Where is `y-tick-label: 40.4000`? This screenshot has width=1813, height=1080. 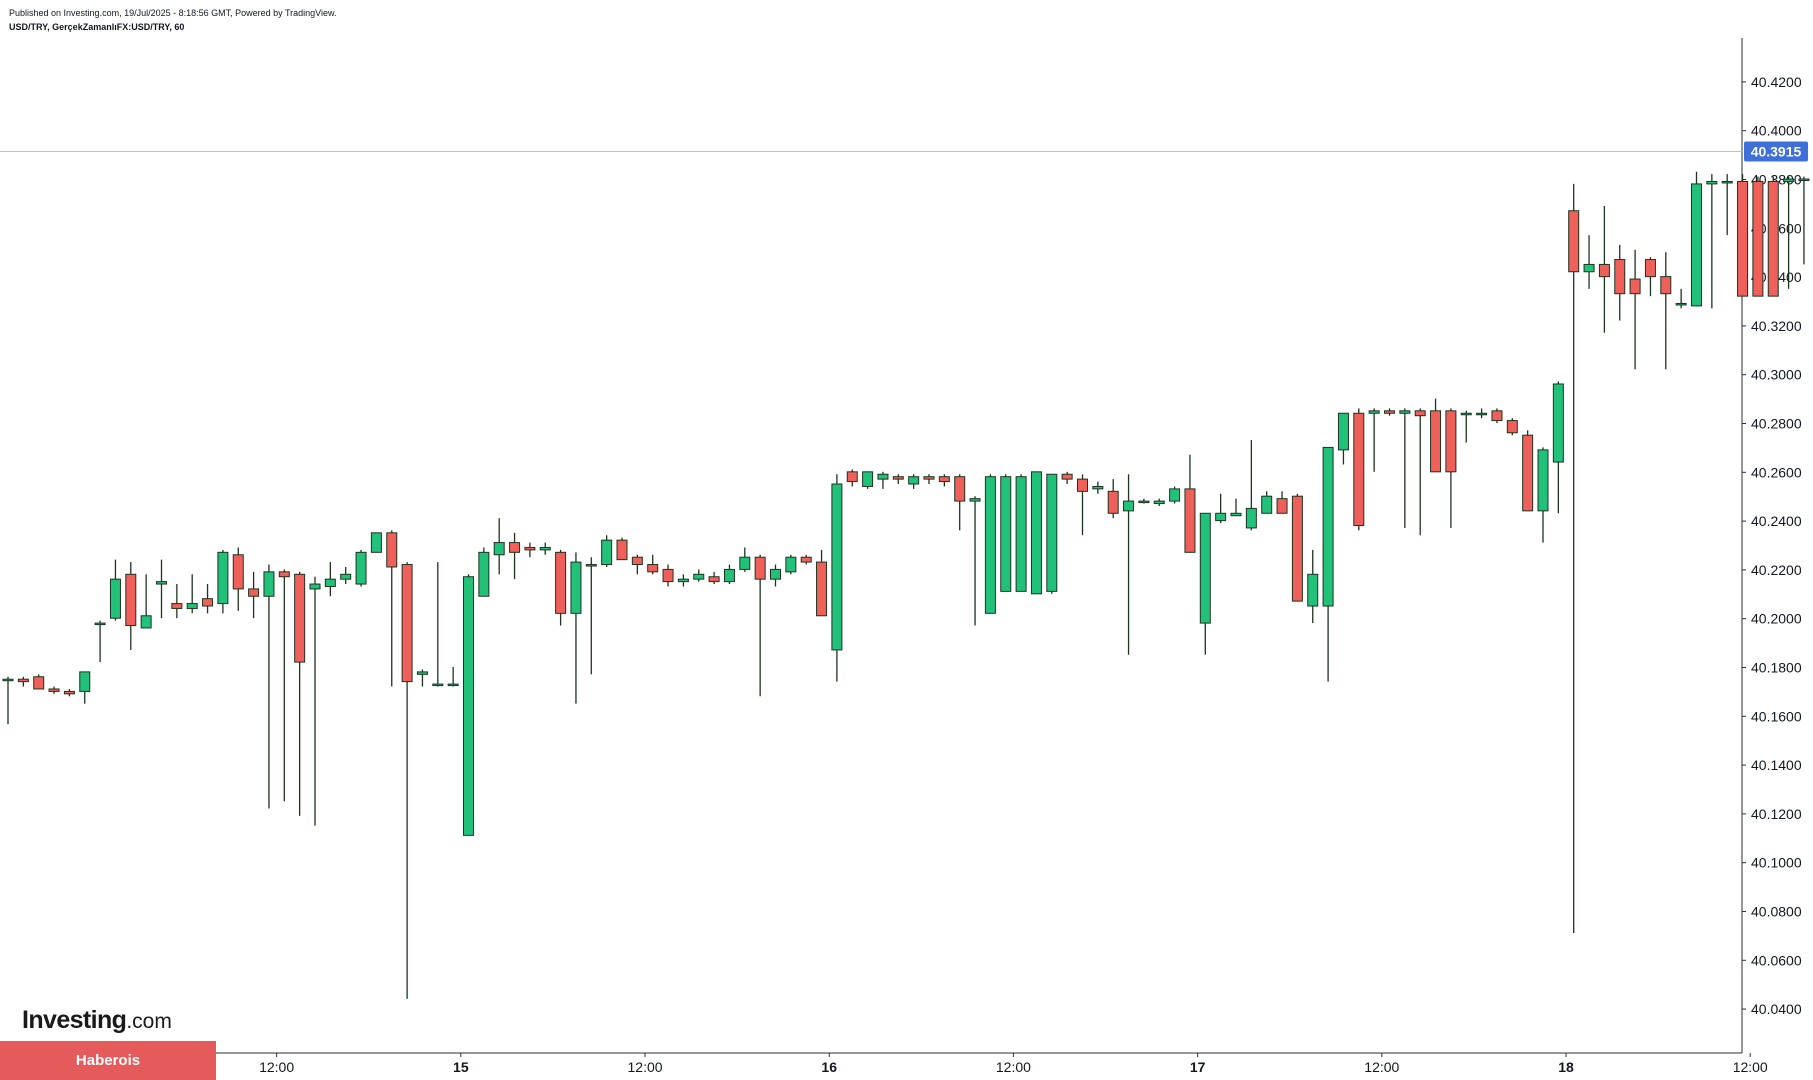
y-tick-label: 40.4000 is located at coordinates (1776, 131).